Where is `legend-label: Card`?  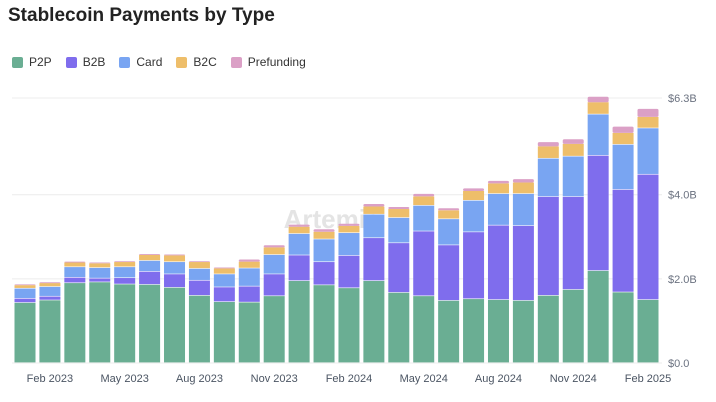 legend-label: Card is located at coordinates (149, 62).